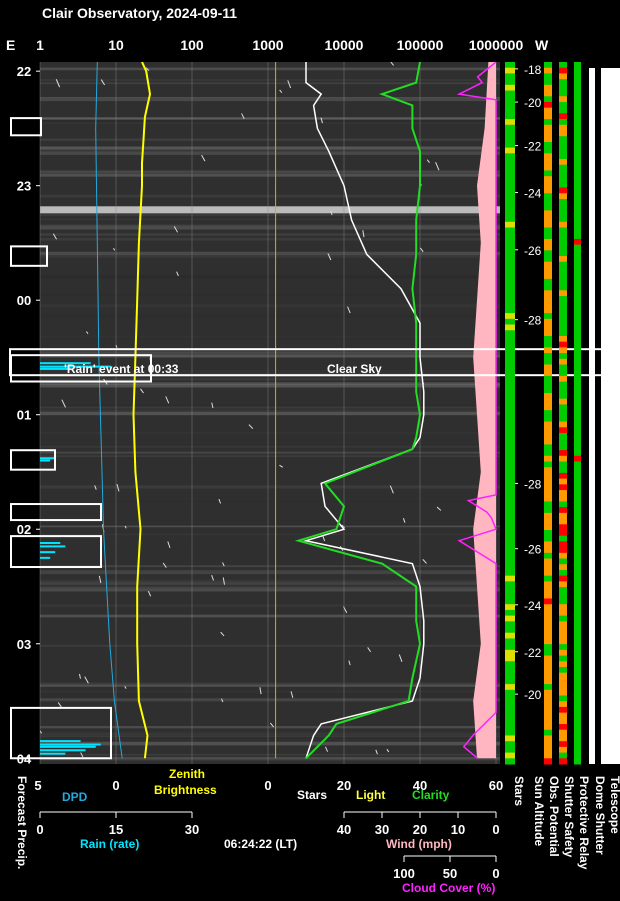 This screenshot has height=901, width=620. I want to click on sun-altitude-label: -28, so click(533, 484).